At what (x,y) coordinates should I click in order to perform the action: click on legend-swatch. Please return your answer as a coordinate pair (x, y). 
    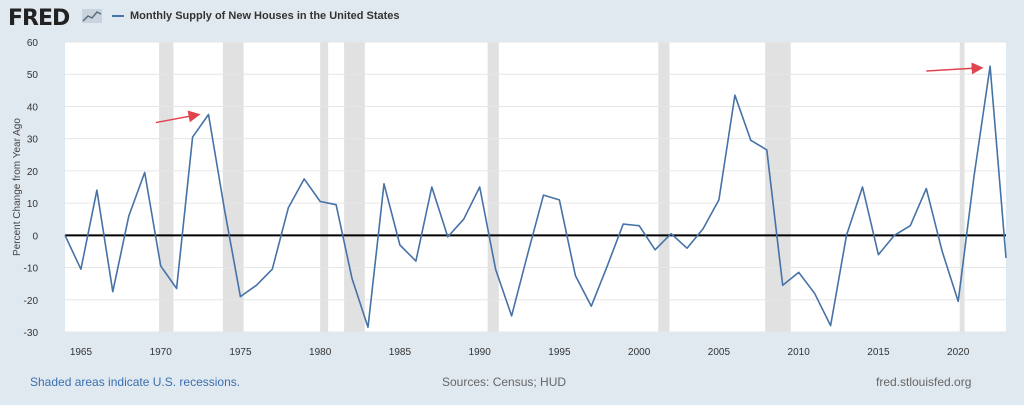
    Looking at the image, I should click on (118, 16).